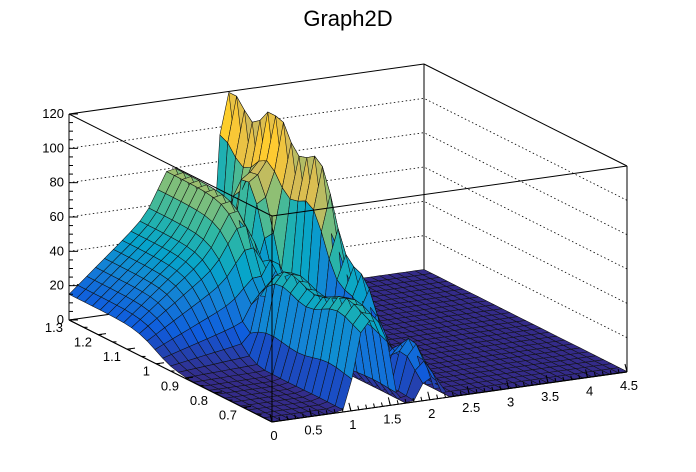 The height and width of the screenshot is (472, 696). I want to click on z-tick-label: 80, so click(57, 182).